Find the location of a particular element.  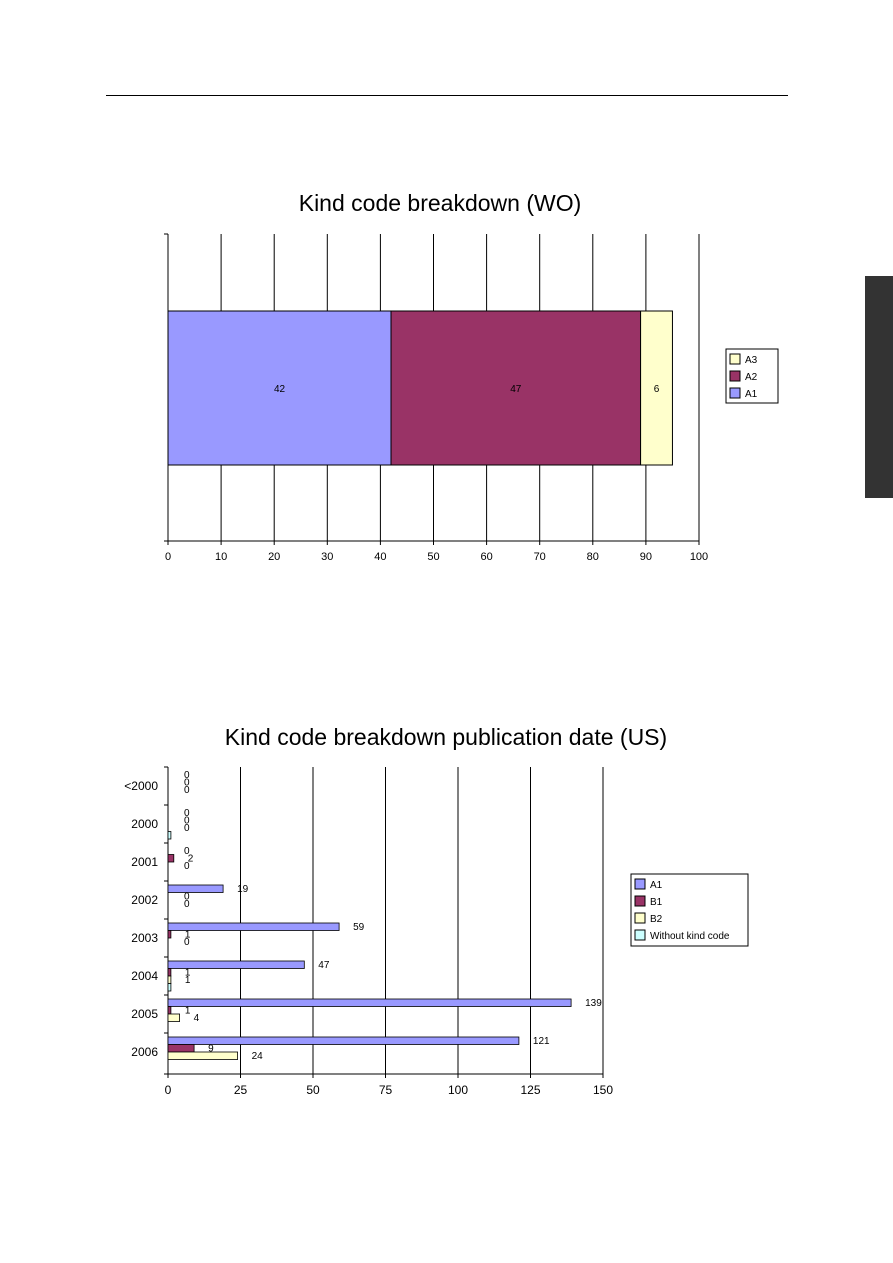

chart2-category-label: 2001 is located at coordinates (144, 862).